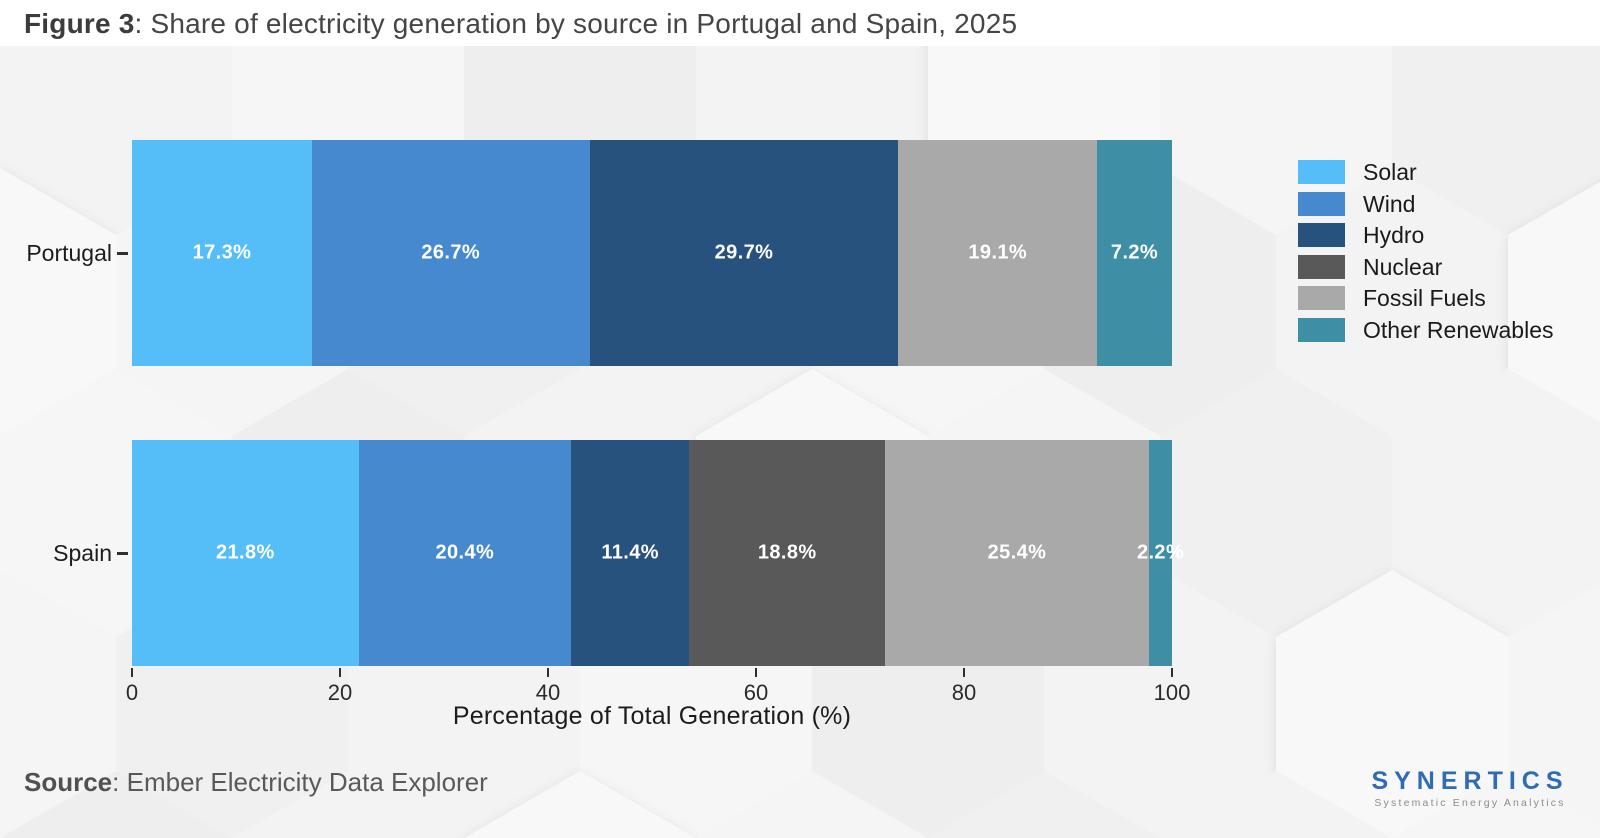 Image resolution: width=1600 pixels, height=838 pixels. I want to click on segment-value-label: 26.7%, so click(451, 252).